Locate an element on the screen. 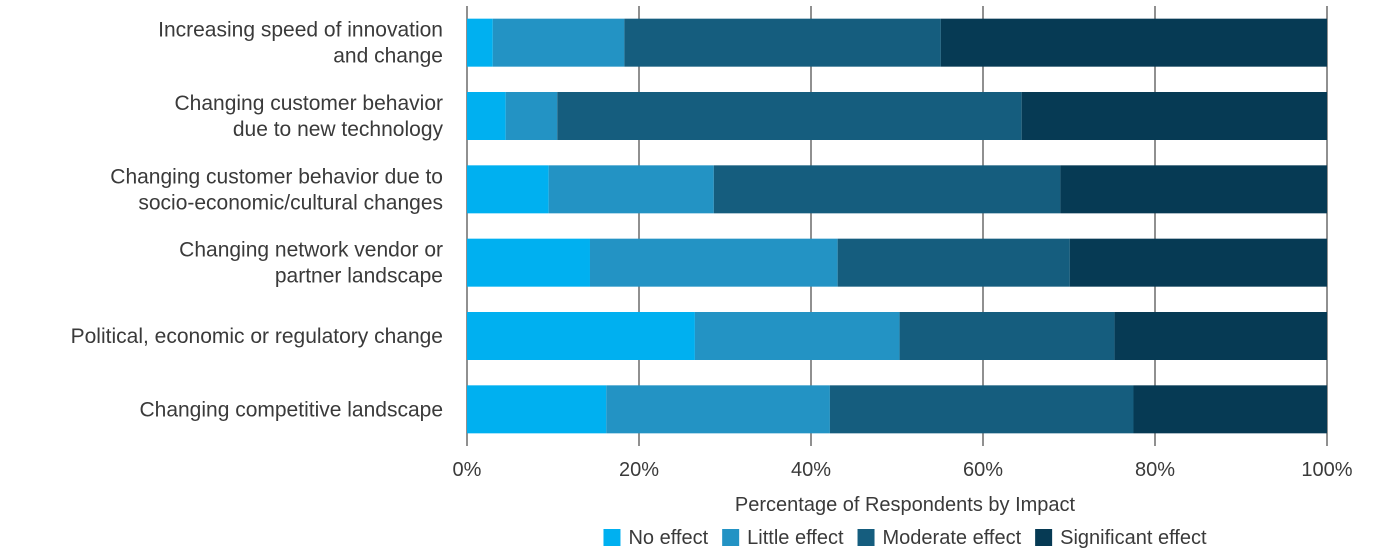 The width and height of the screenshot is (1380, 556). x-axis-title: Percentage of Respondents by Impact is located at coordinates (905, 505).